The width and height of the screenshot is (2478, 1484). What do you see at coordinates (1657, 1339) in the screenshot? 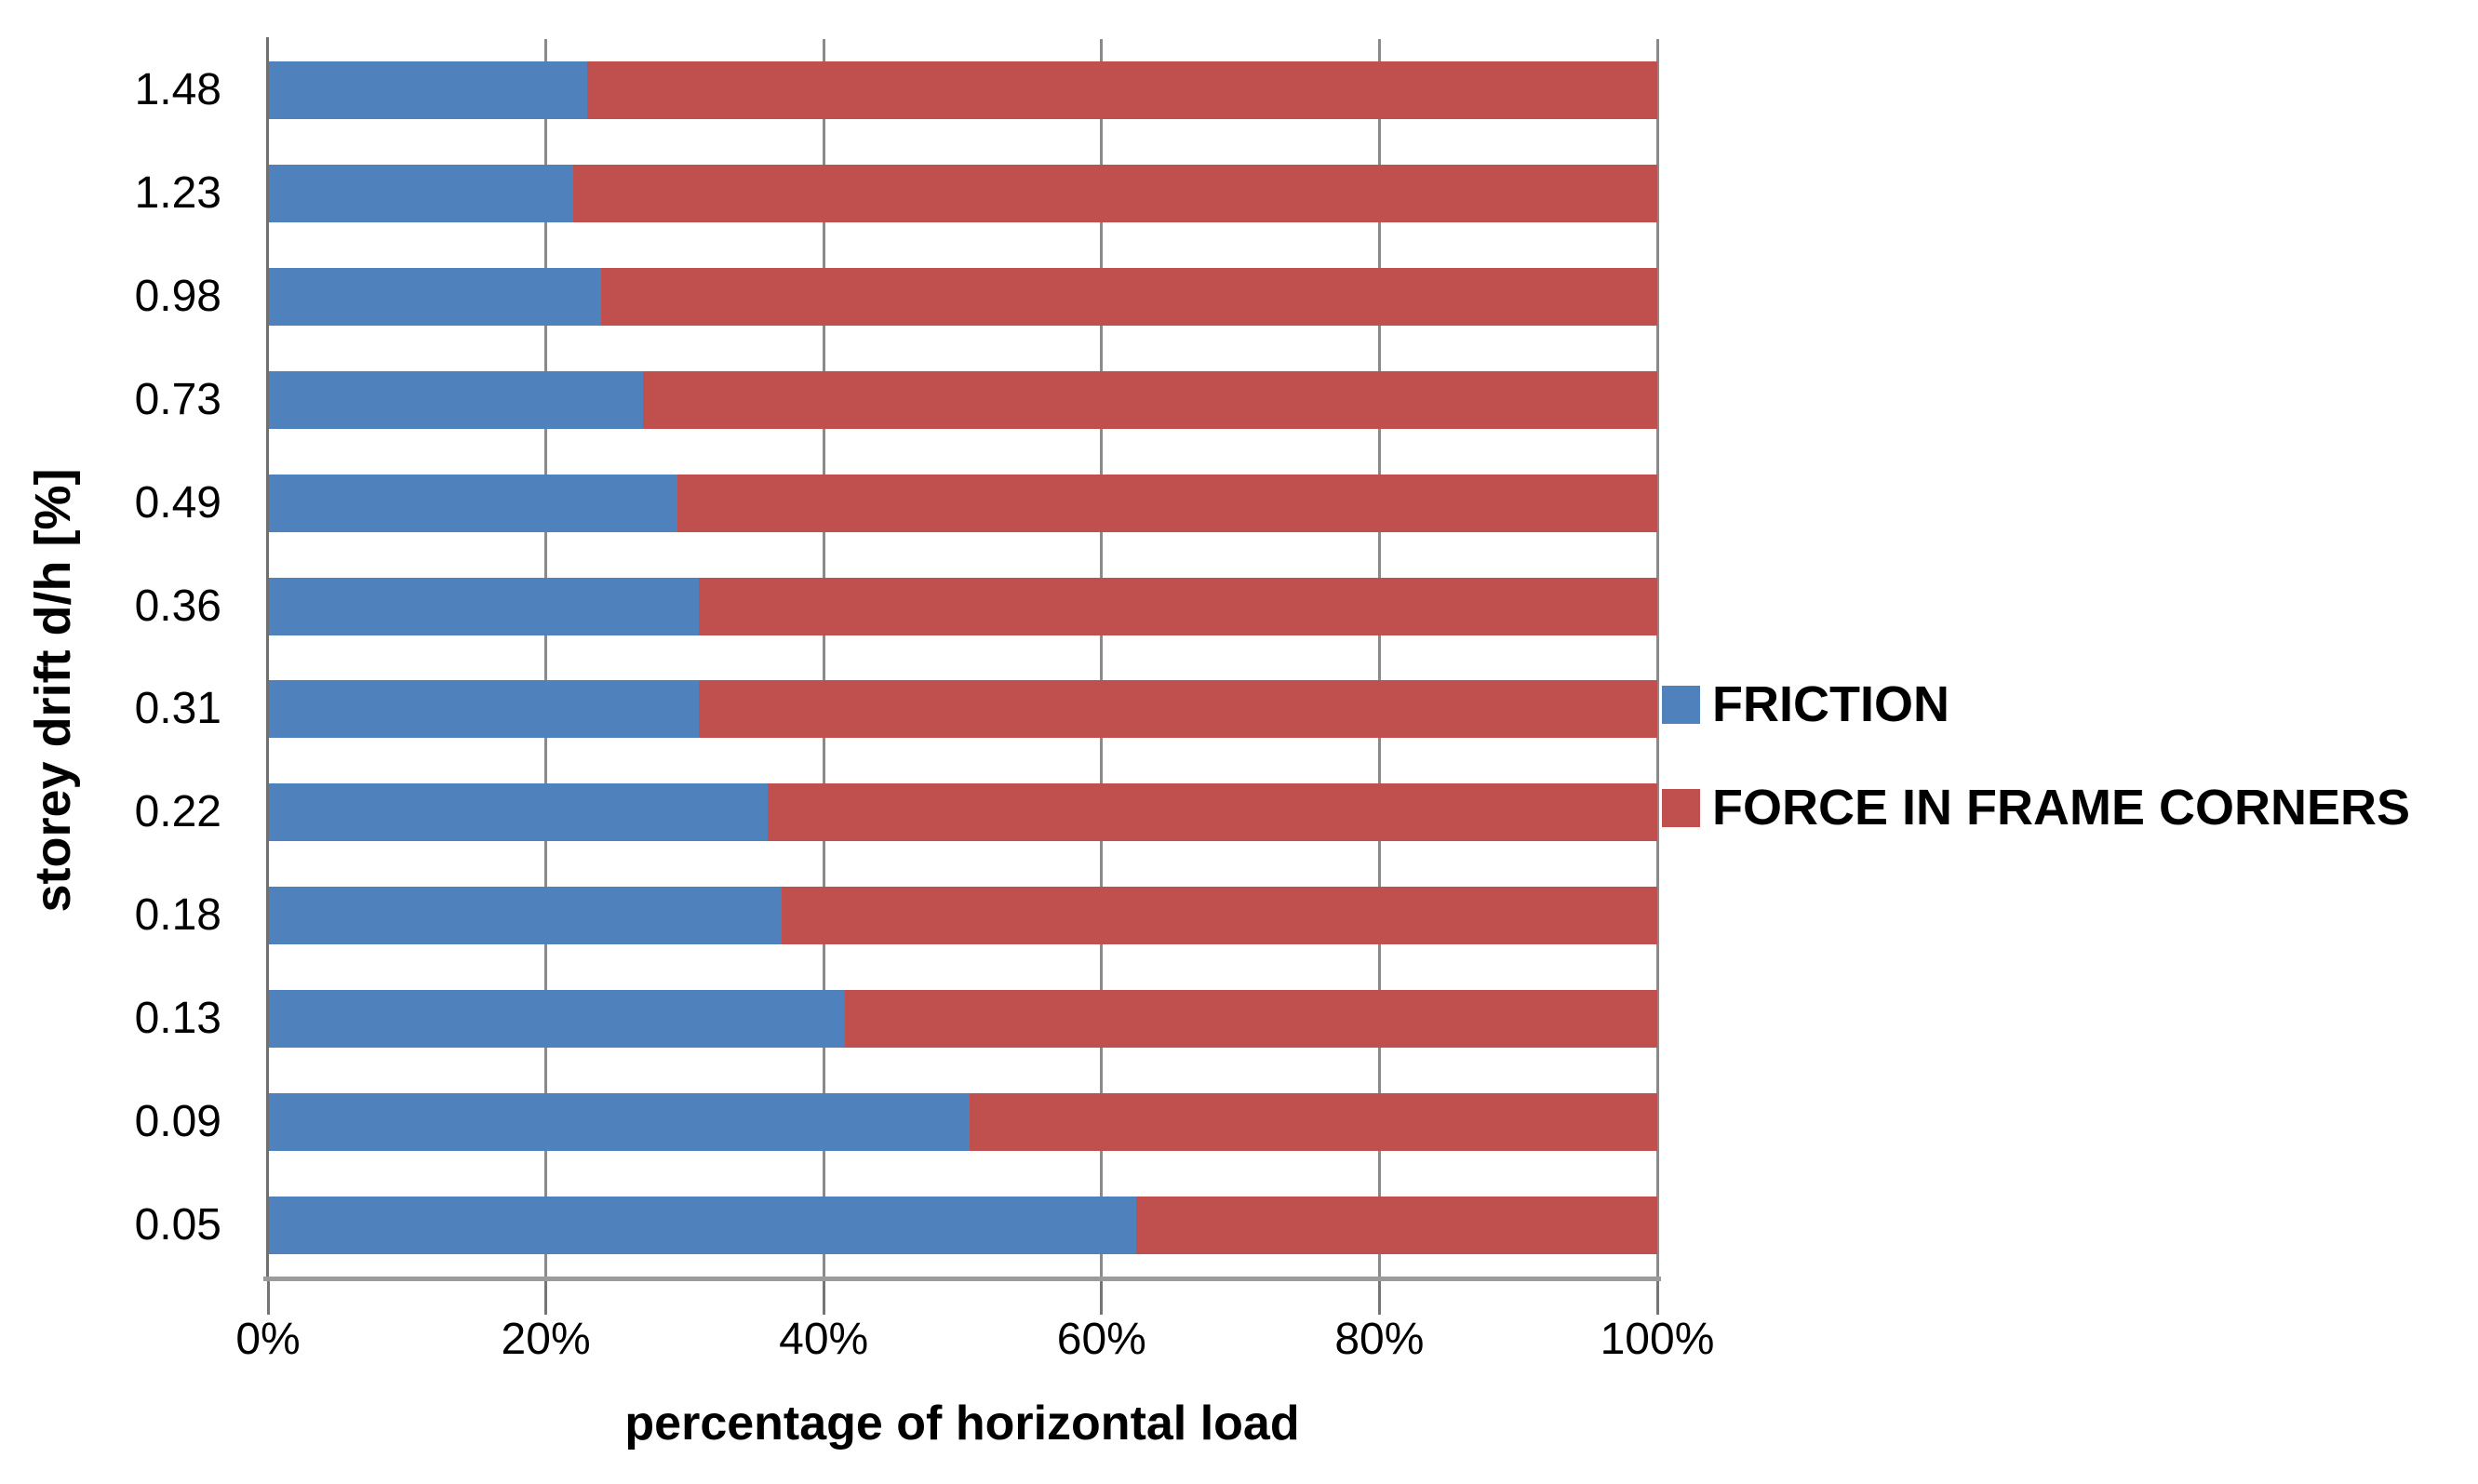
I see `x-tick-label-100%: 100%` at bounding box center [1657, 1339].